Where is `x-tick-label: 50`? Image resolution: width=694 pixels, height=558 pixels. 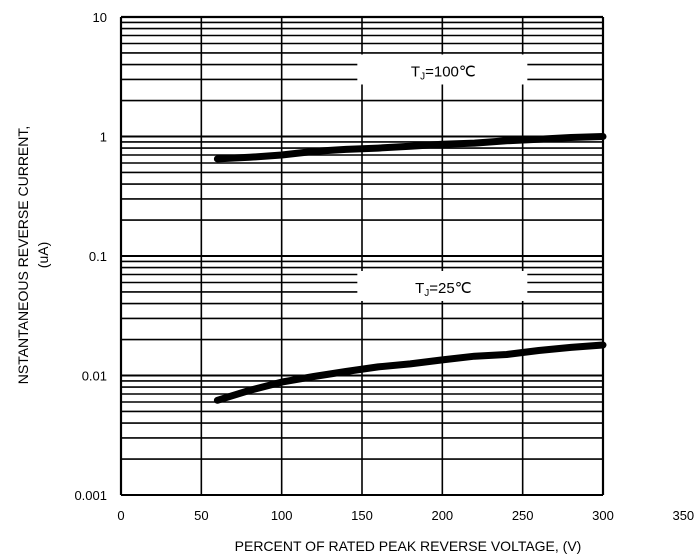
x-tick-label: 50 is located at coordinates (201, 515).